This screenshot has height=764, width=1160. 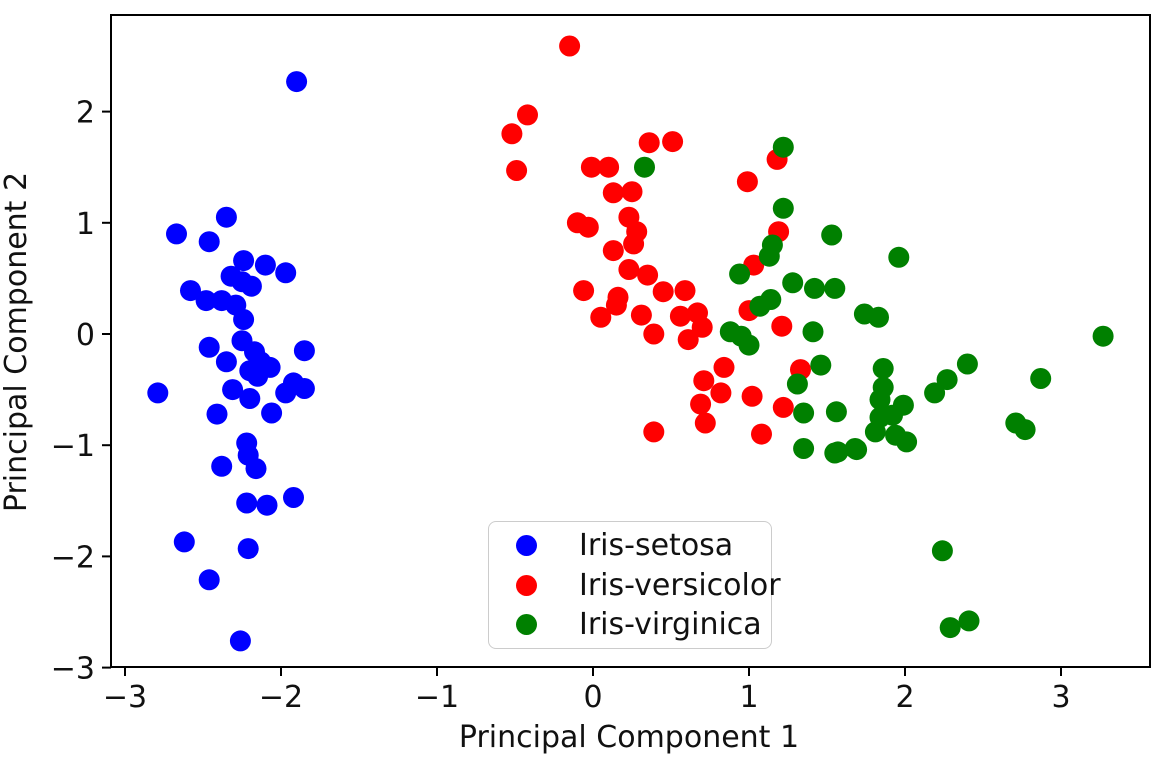 What do you see at coordinates (17, 342) in the screenshot?
I see `y-axis-label: Principal Component 2` at bounding box center [17, 342].